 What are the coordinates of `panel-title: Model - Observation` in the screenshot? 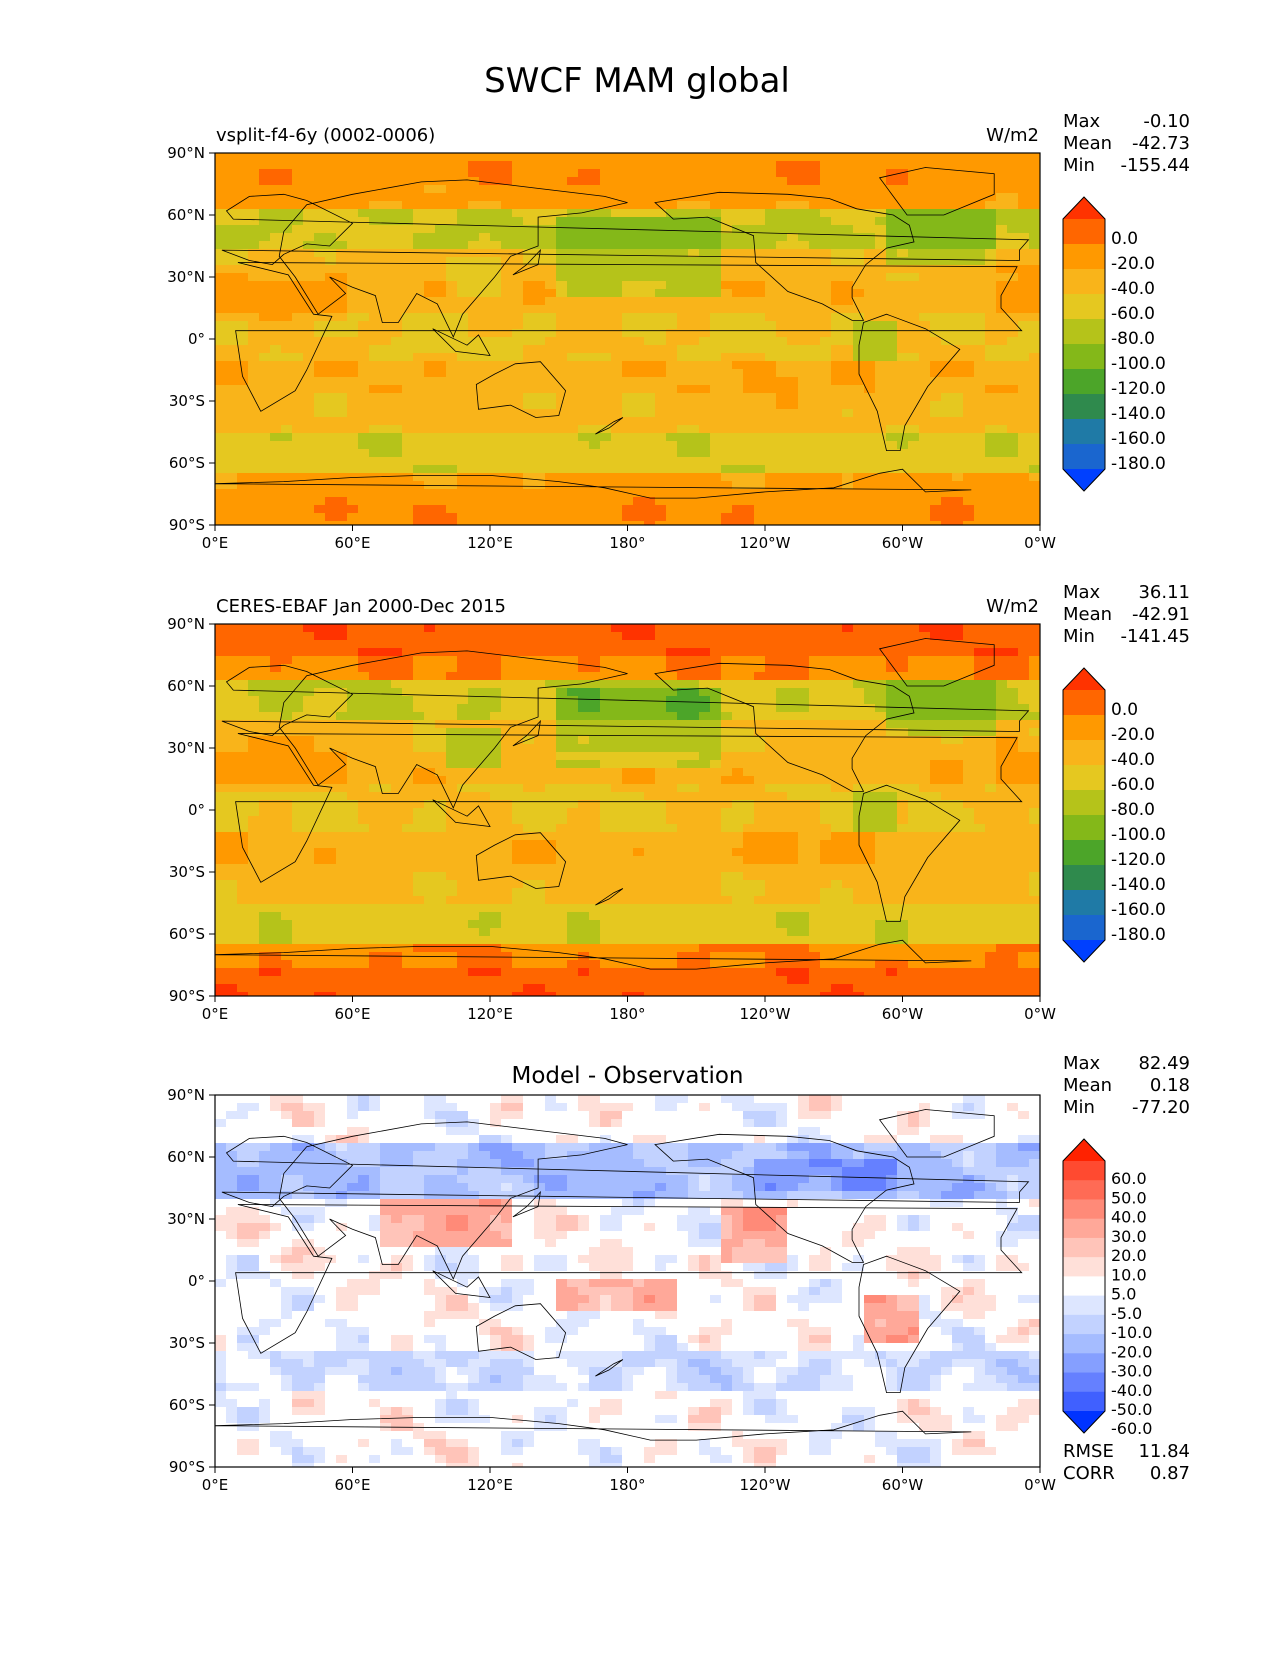 It's located at (627, 1076).